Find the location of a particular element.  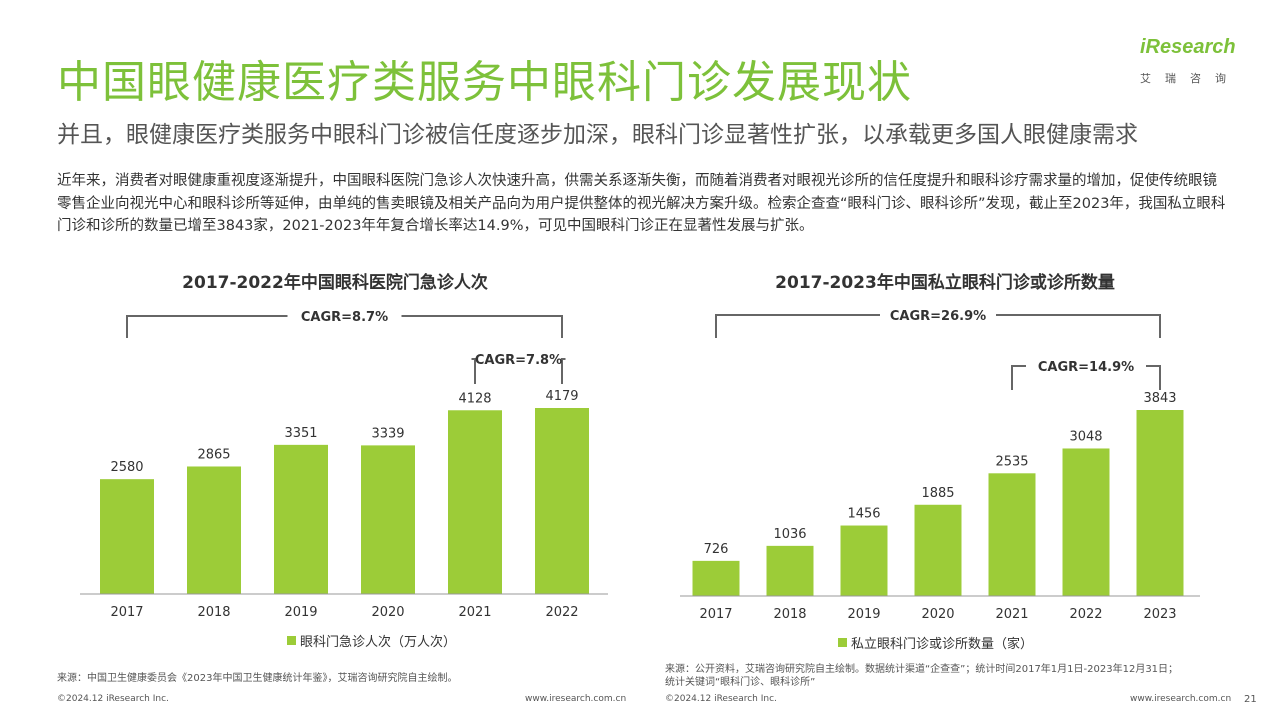

value-label-2022: 4179 is located at coordinates (561, 396).